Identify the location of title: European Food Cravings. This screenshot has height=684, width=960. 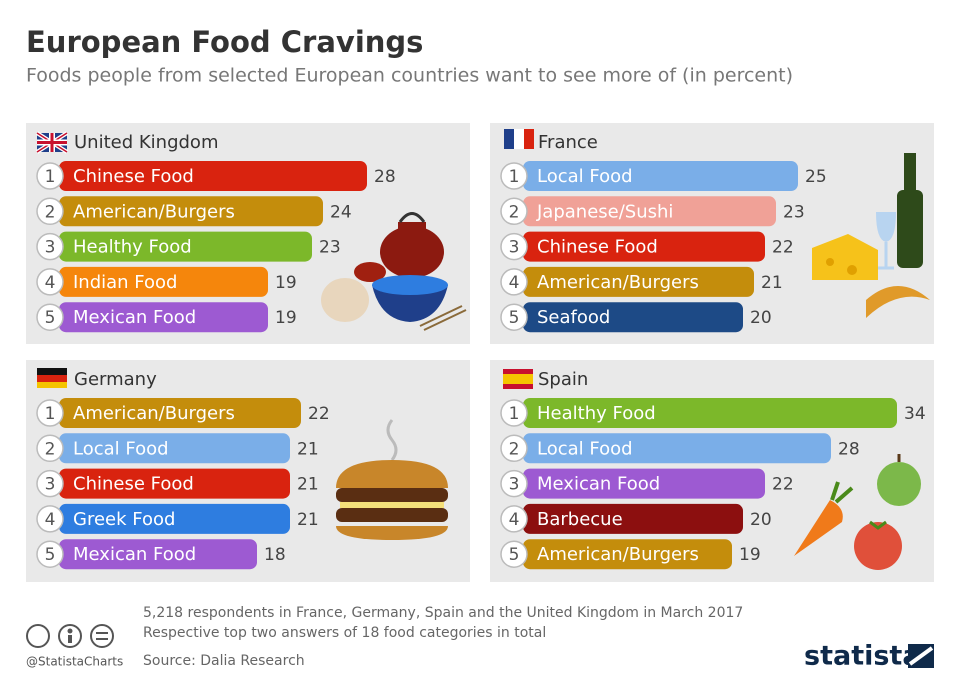
(224, 42).